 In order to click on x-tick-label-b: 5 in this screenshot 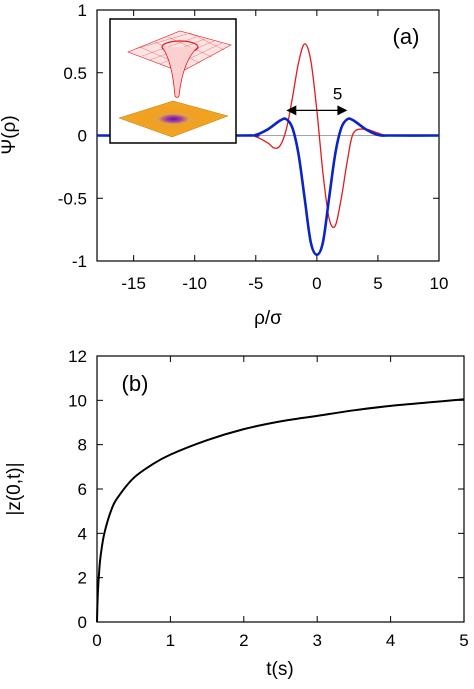, I will do `click(463, 640)`.